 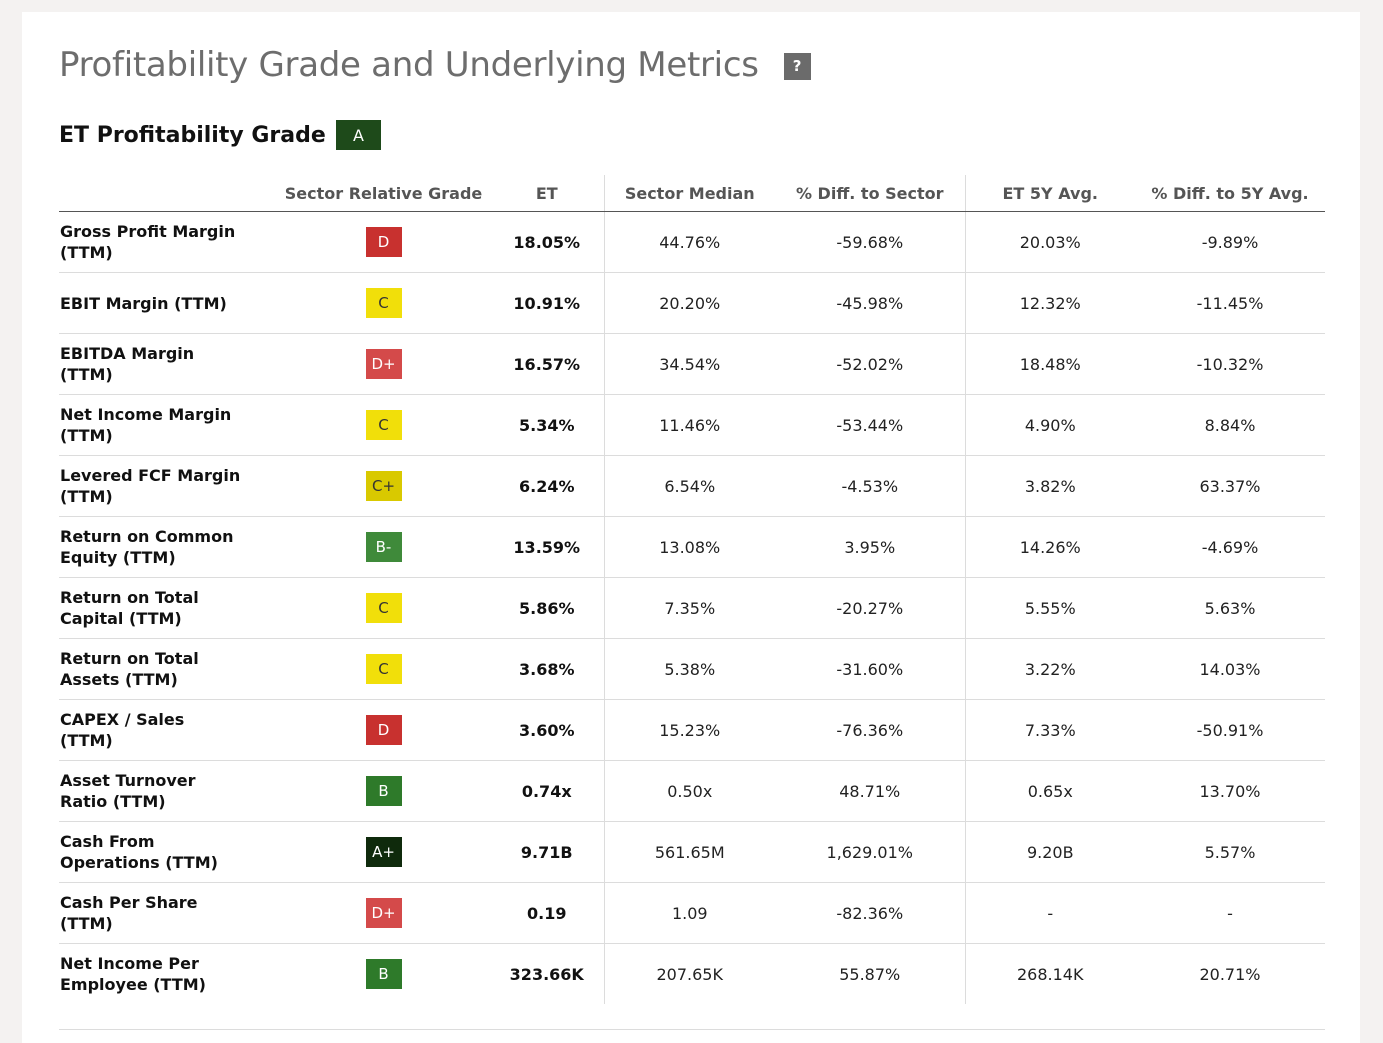 What do you see at coordinates (689, 973) in the screenshot?
I see `sector-median-value: 207.65K` at bounding box center [689, 973].